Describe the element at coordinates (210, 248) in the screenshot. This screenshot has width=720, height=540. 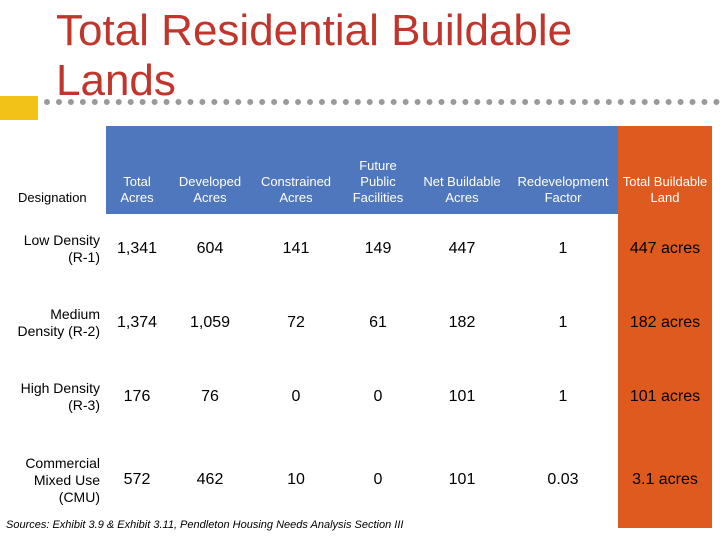
I see `developed-acres-cell: 604` at that location.